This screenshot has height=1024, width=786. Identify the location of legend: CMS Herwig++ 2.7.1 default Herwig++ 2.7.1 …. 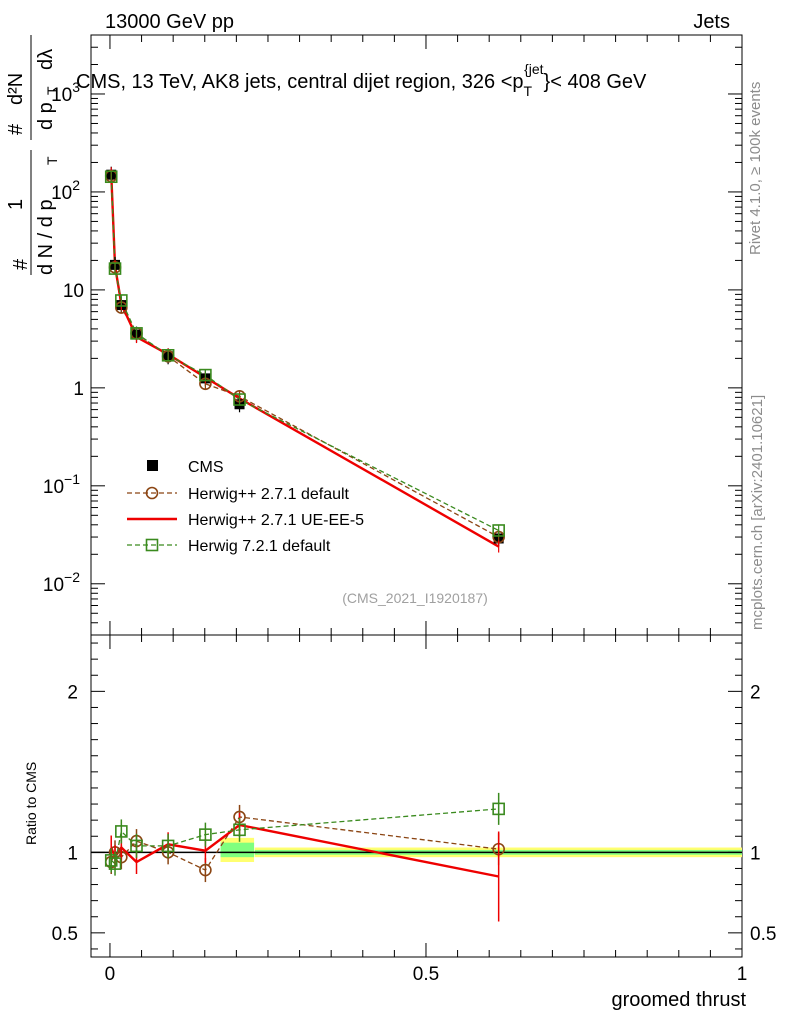
(245, 507).